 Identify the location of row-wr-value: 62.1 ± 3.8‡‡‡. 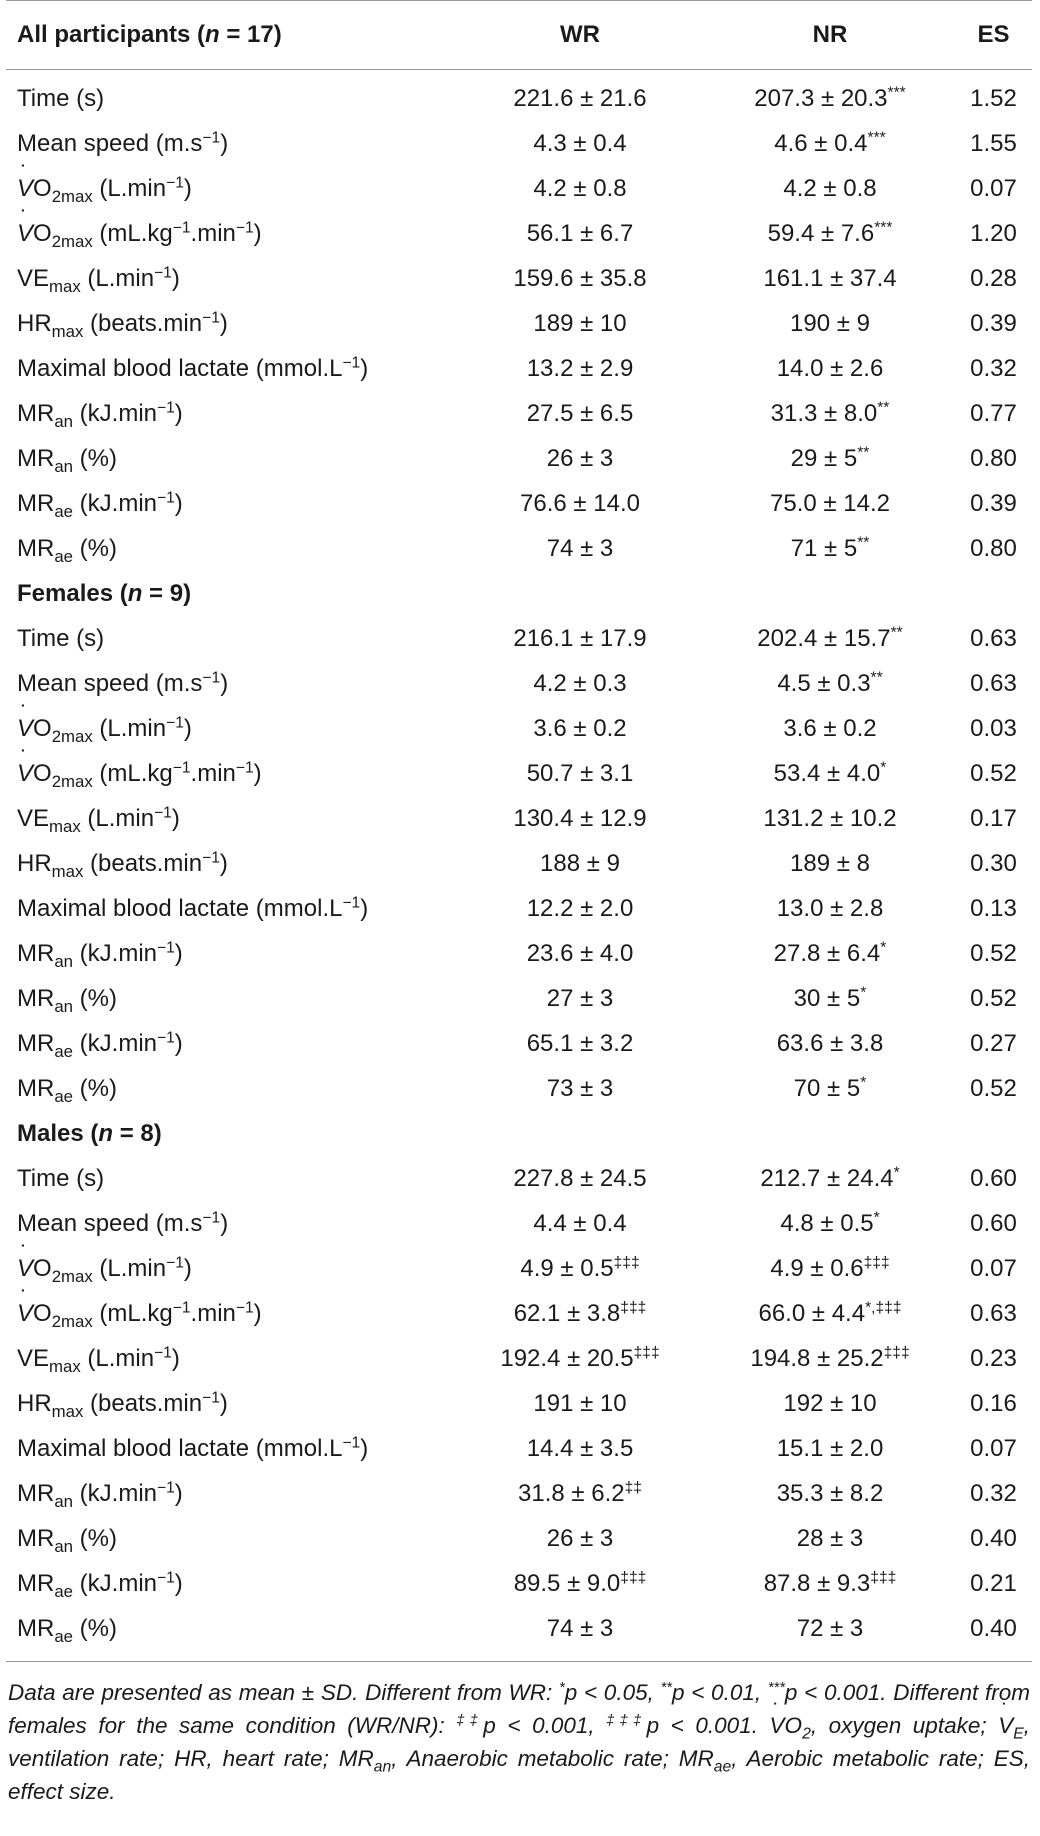
(580, 1312).